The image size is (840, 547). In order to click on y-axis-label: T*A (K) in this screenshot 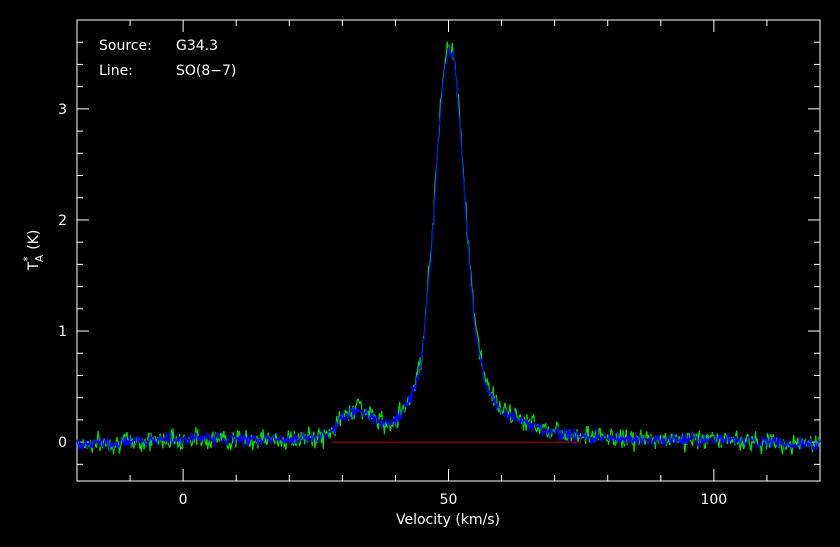, I will do `click(33, 251)`.